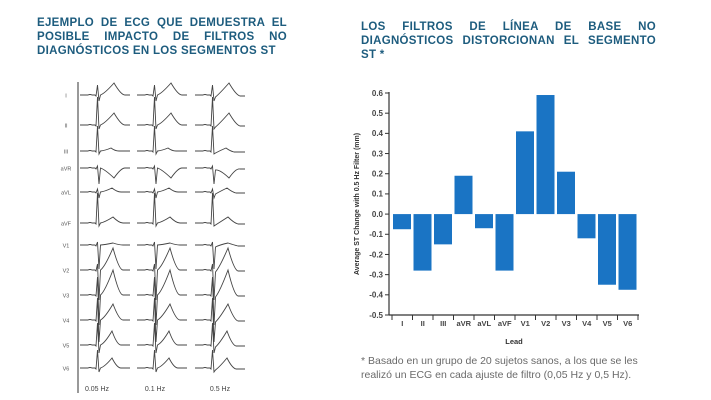 This screenshot has height=400, width=711. Describe the element at coordinates (545, 323) in the screenshot. I see `x-tick-label: V2` at that location.